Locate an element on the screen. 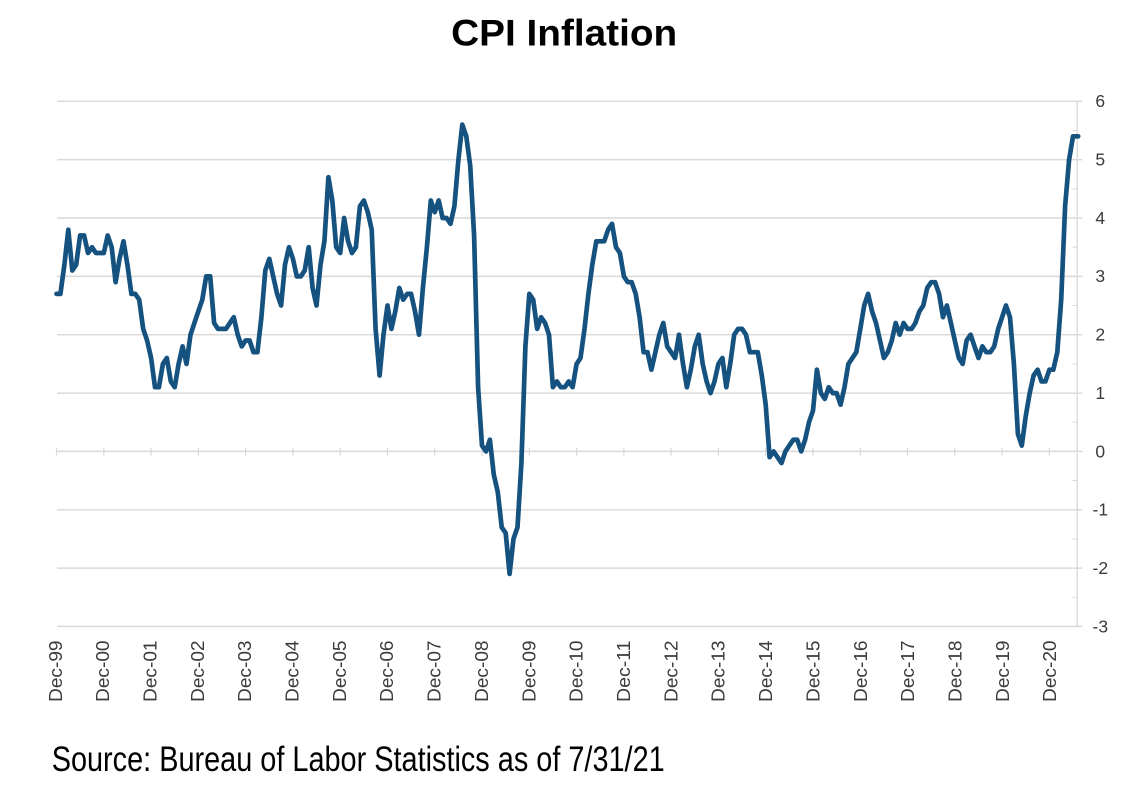  svg-text: 6 is located at coordinates (1100, 101).